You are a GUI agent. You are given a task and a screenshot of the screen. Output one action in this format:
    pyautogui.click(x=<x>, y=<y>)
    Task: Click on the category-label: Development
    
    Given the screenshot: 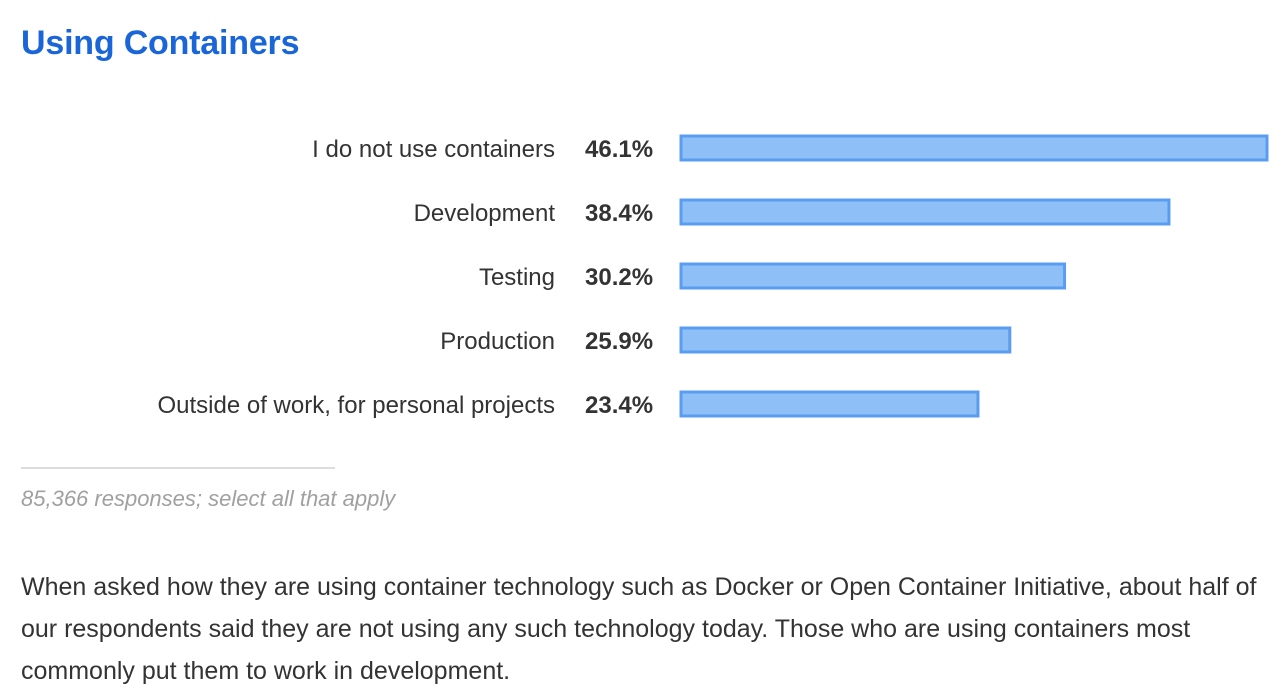 What is the action you would take?
    pyautogui.click(x=485, y=213)
    